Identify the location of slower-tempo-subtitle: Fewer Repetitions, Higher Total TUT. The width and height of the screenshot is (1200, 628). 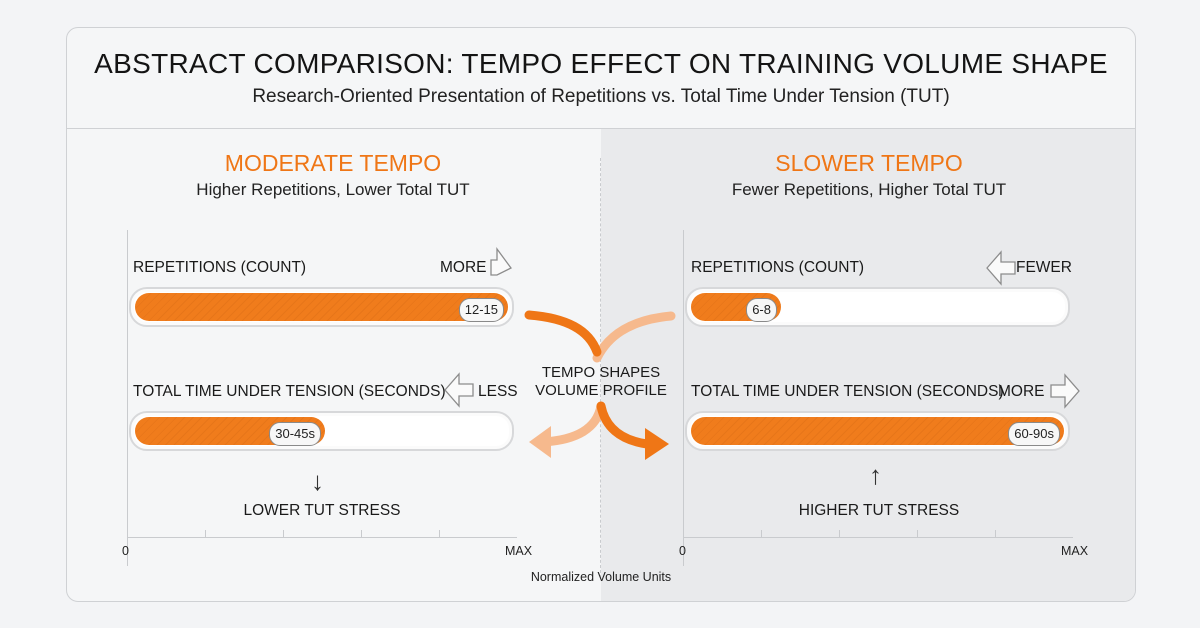
(869, 189).